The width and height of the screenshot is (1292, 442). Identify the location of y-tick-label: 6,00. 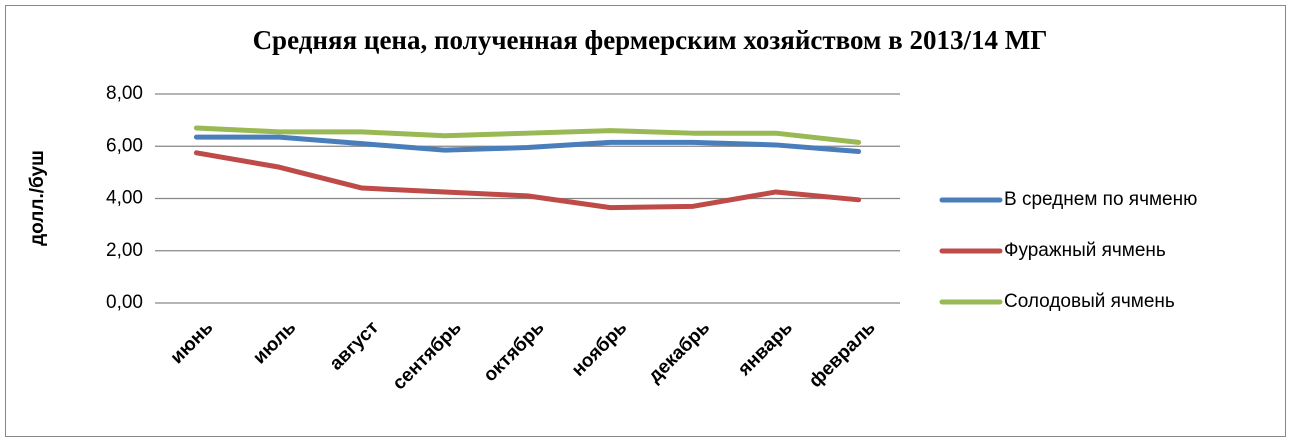
(124, 145).